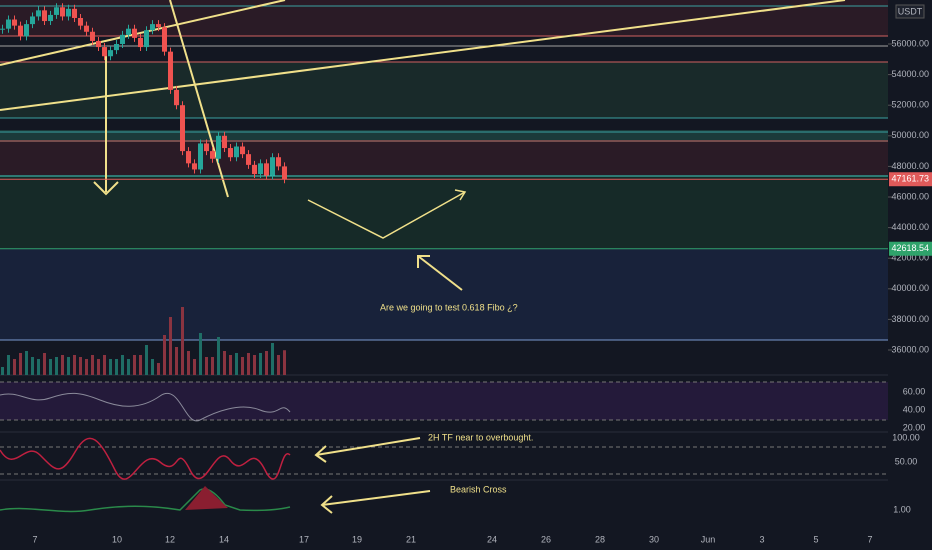 The width and height of the screenshot is (932, 550). What do you see at coordinates (357, 539) in the screenshot?
I see `date-label: 19` at bounding box center [357, 539].